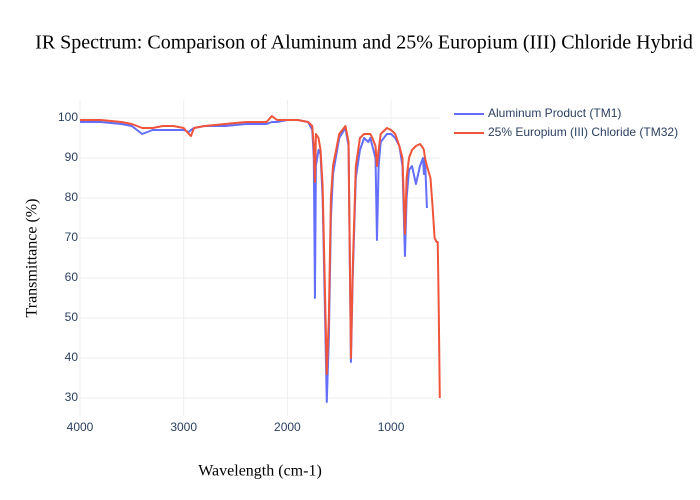  I want to click on x-axis-title: Wavelength (cm-1), so click(260, 471).